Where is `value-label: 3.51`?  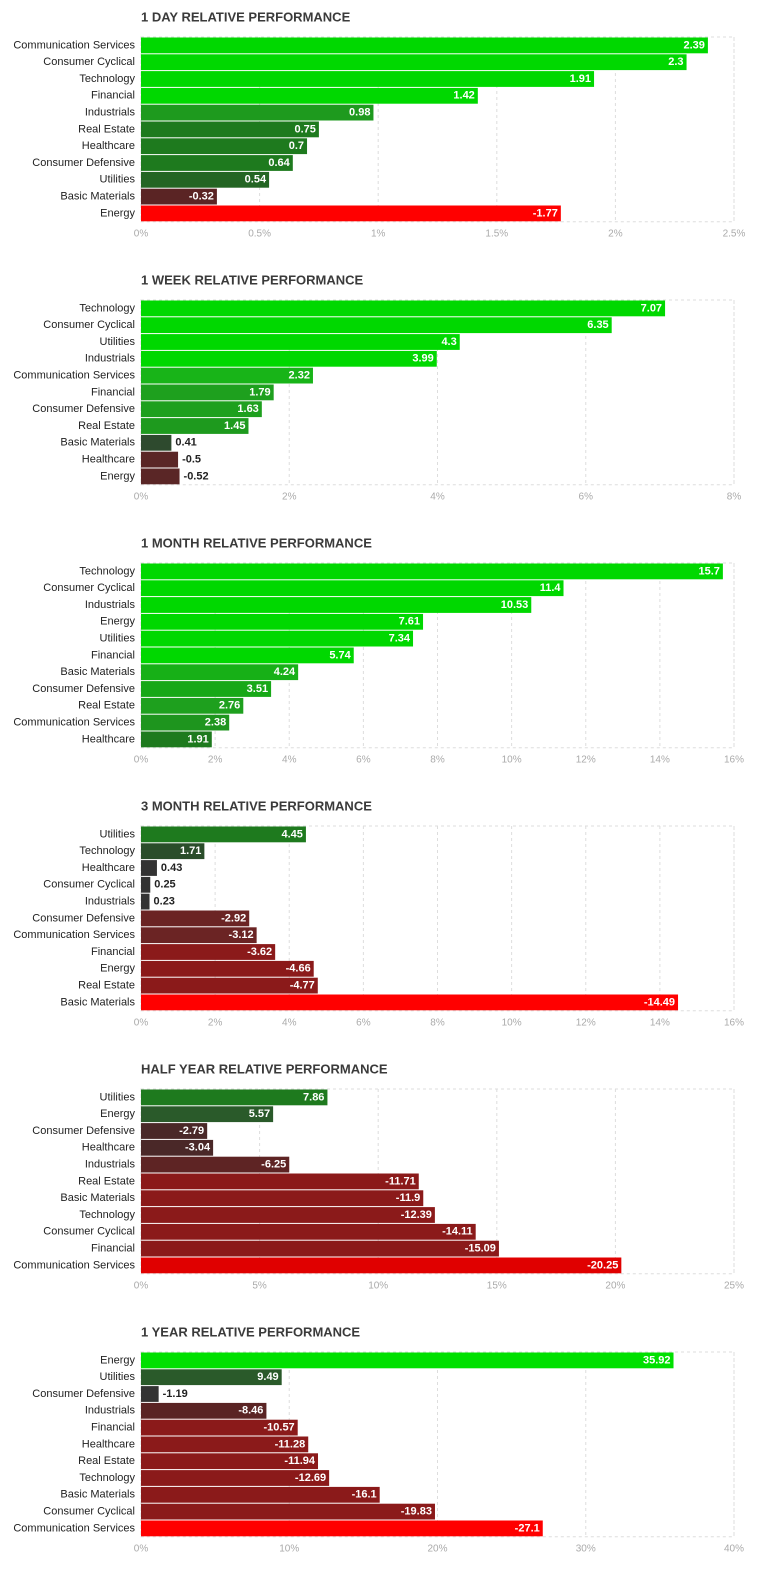
value-label: 3.51 is located at coordinates (257, 689).